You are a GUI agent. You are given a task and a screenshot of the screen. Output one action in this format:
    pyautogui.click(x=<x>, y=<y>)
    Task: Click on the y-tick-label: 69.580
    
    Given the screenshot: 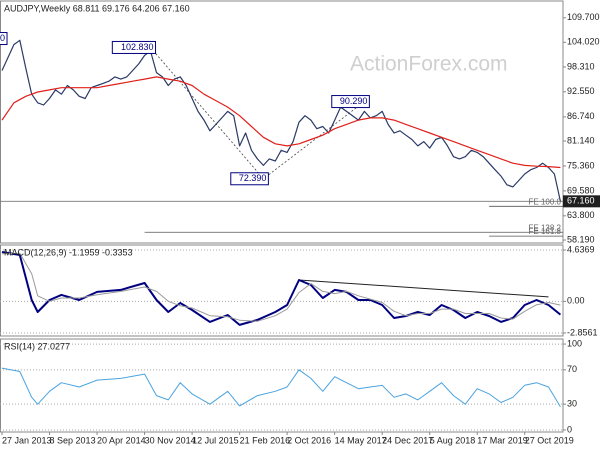 What is the action you would take?
    pyautogui.click(x=581, y=190)
    